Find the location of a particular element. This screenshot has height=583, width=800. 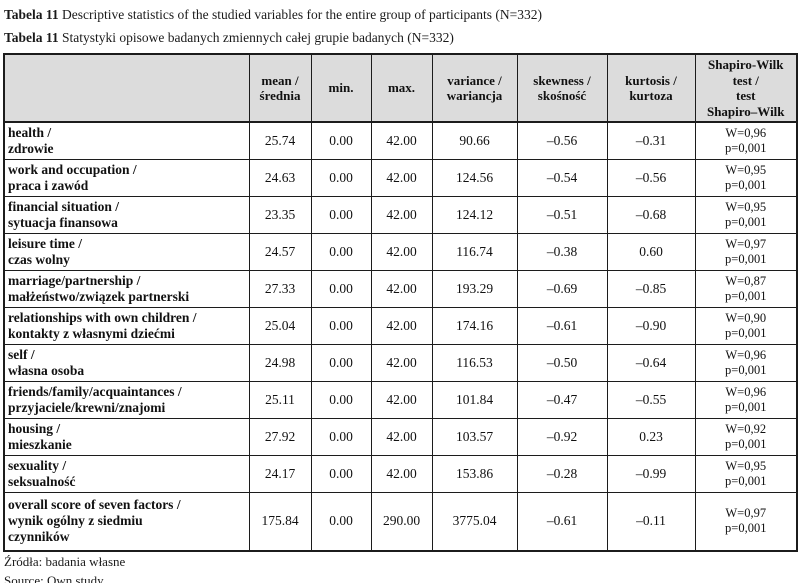

skewness-cell: –0.54 is located at coordinates (562, 178).